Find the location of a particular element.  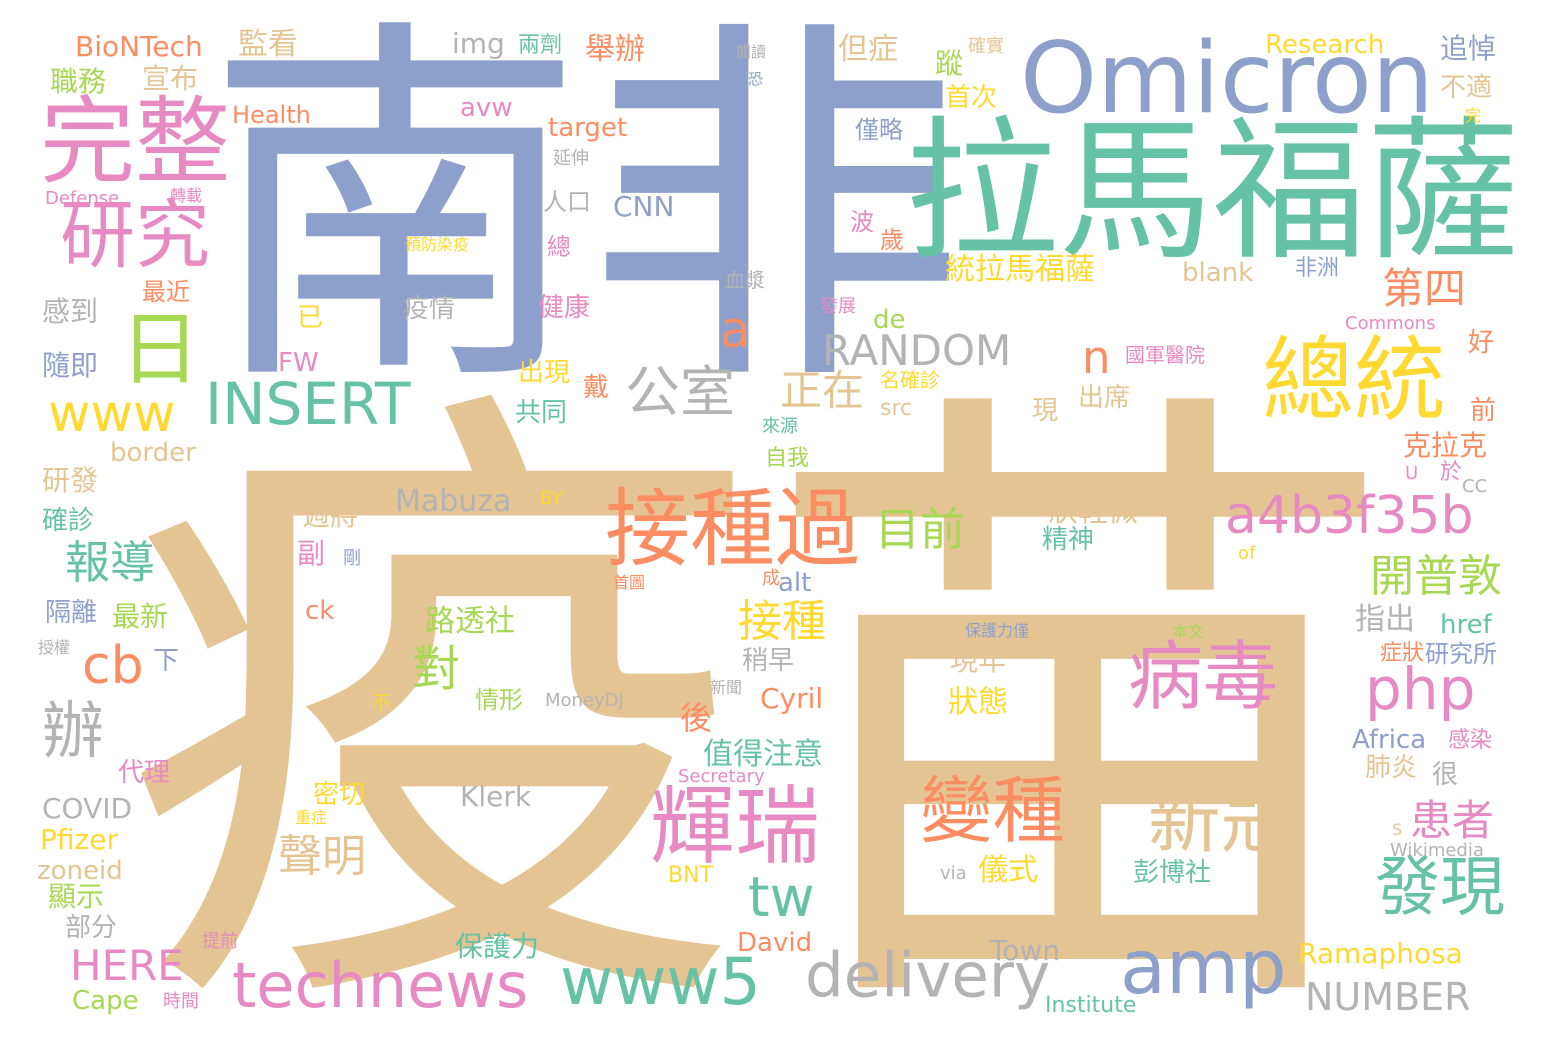

word-49: 確實 is located at coordinates (986, 46).